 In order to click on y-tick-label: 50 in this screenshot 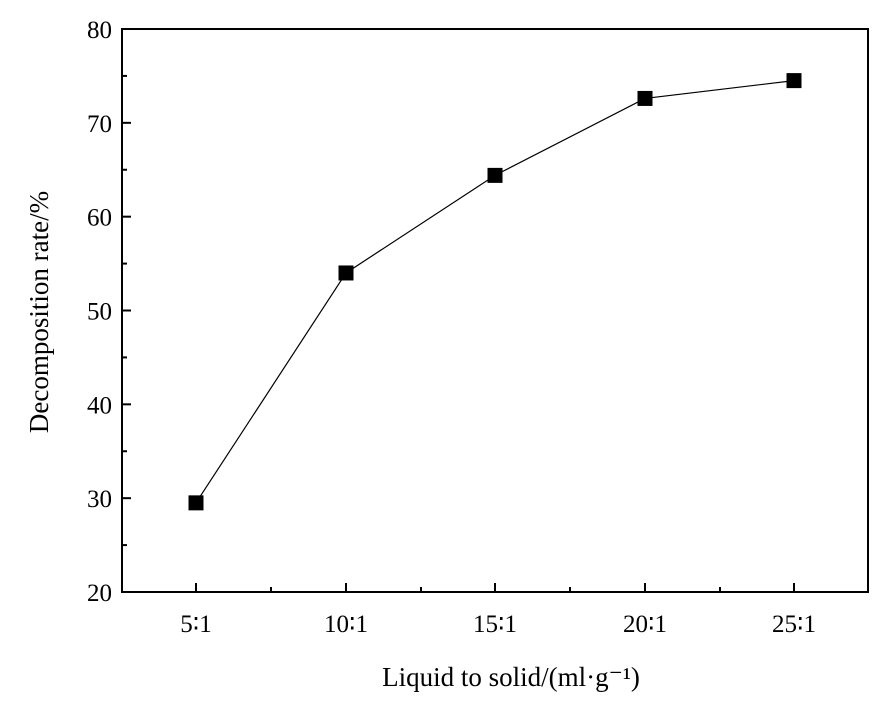, I will do `click(99, 312)`.